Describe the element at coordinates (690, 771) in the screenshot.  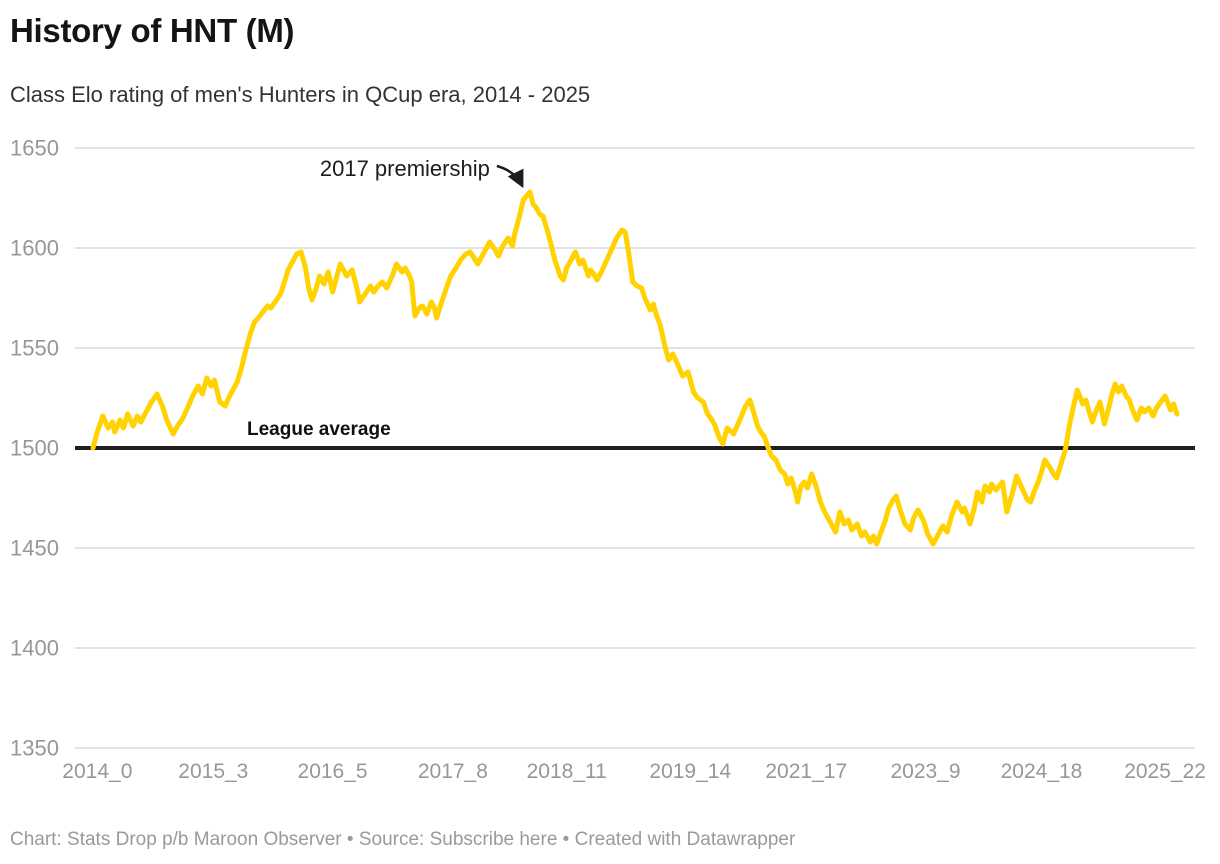
I see `x-tick-label: 2019_14` at that location.